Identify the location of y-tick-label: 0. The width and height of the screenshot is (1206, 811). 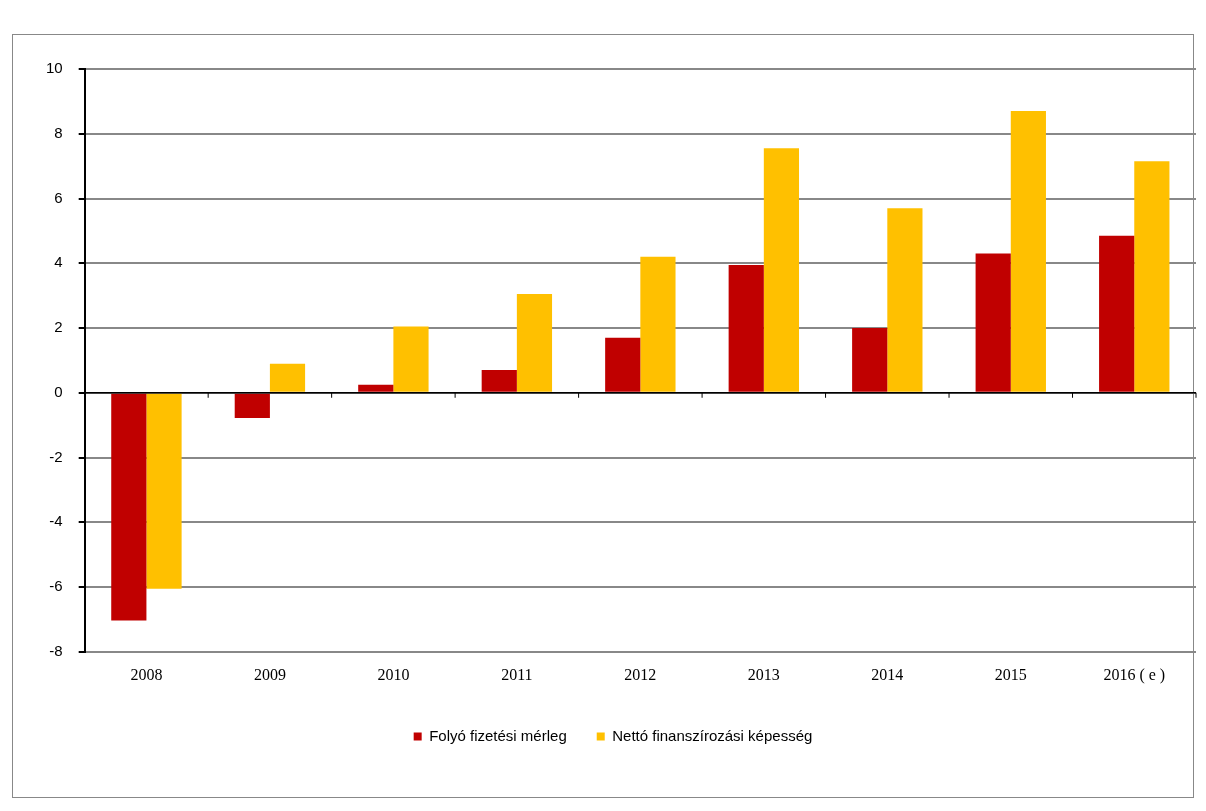
(58, 391).